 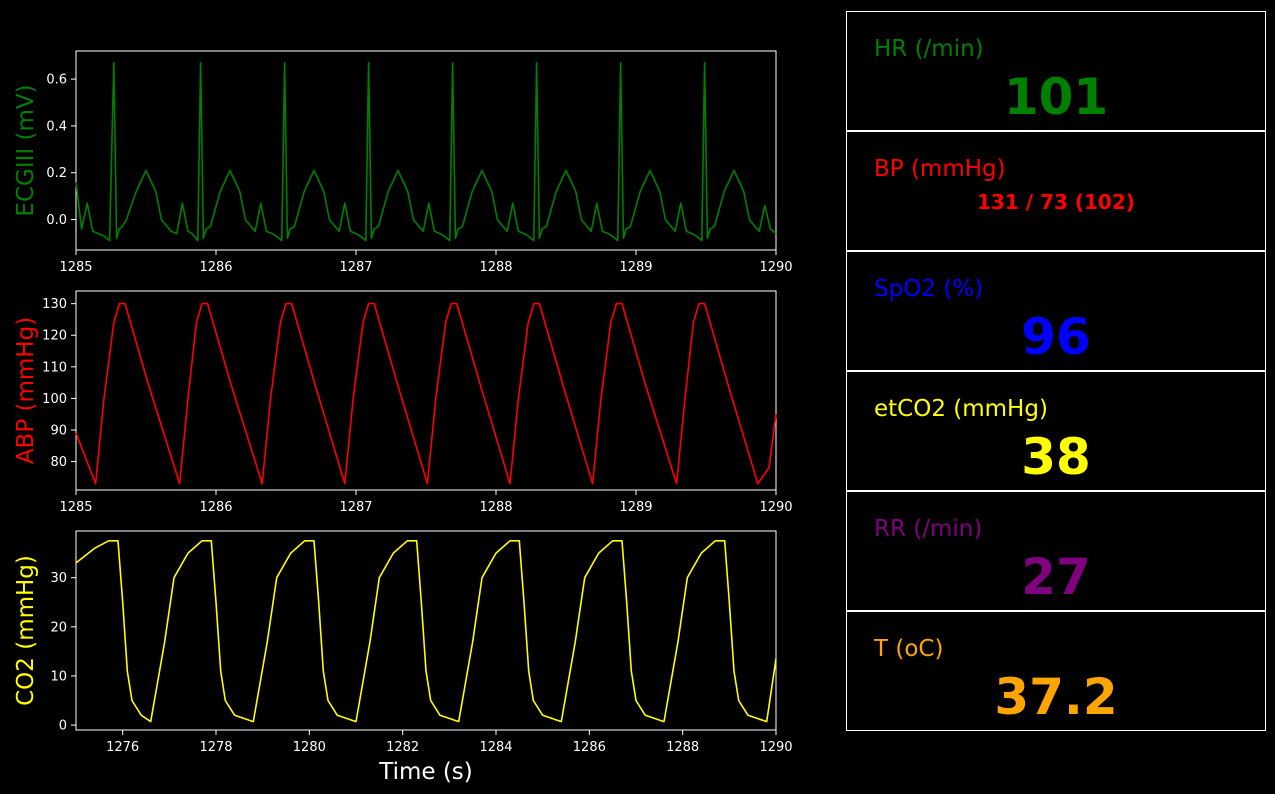 I want to click on rr-panel: RR (/min) 27, so click(x=1056, y=551).